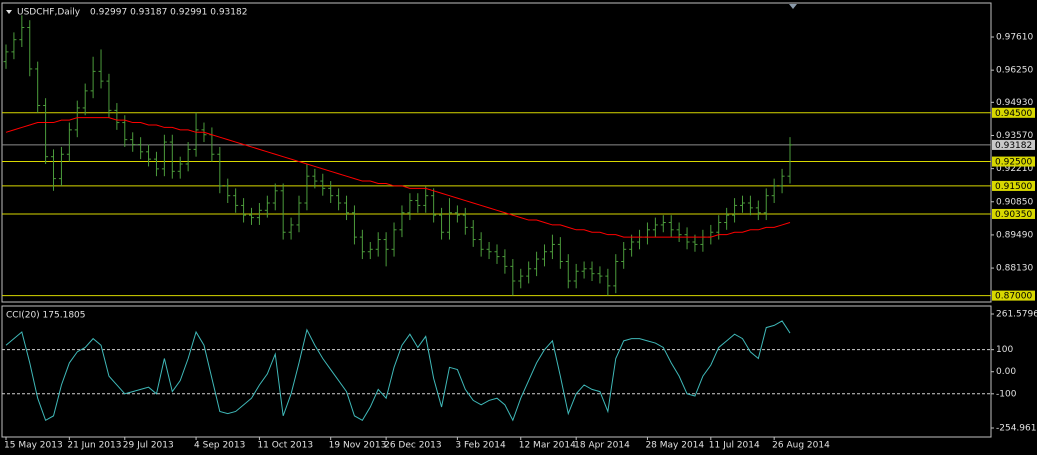  Describe the element at coordinates (285, 446) in the screenshot. I see `x-tick-label: 11 Oct 2013` at that location.